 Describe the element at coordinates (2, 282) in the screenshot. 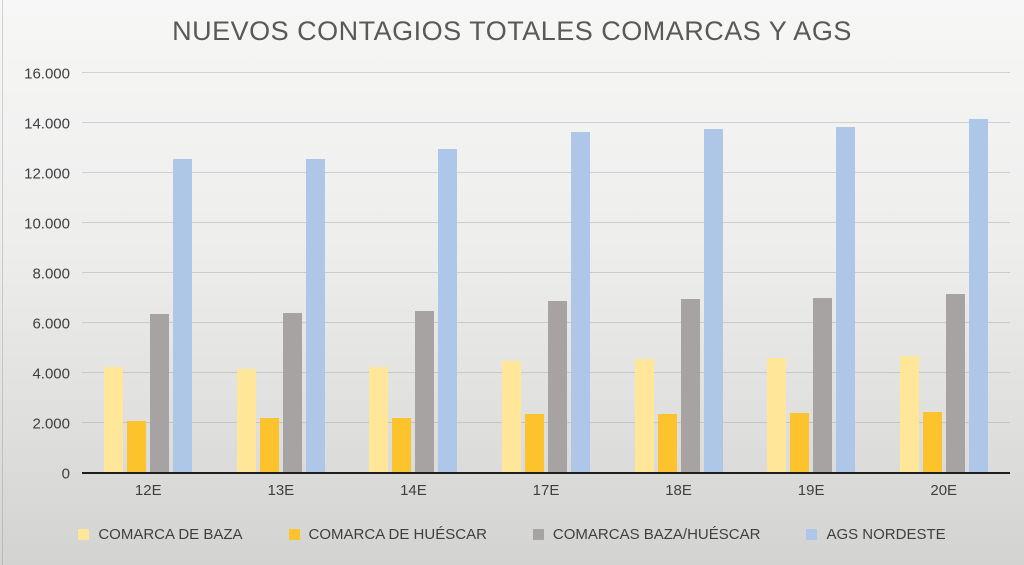

I see `left-edge-line` at that location.